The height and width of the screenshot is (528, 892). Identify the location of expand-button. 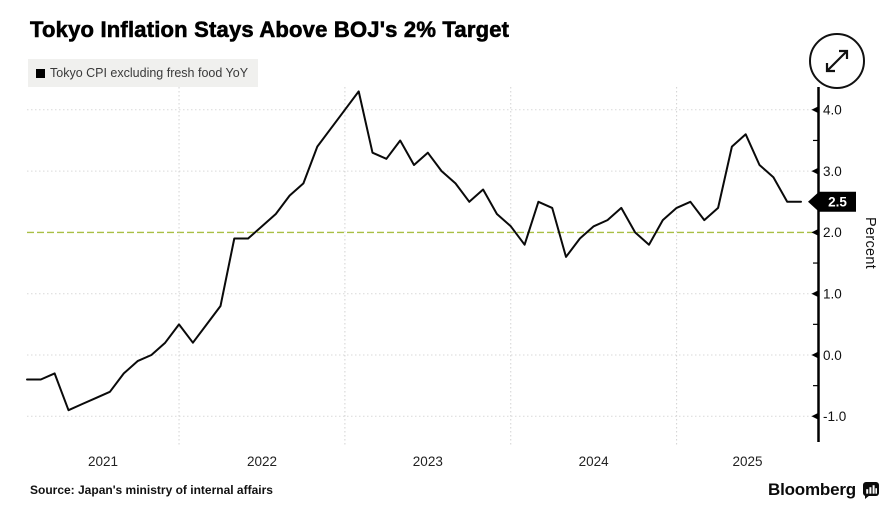
(837, 61).